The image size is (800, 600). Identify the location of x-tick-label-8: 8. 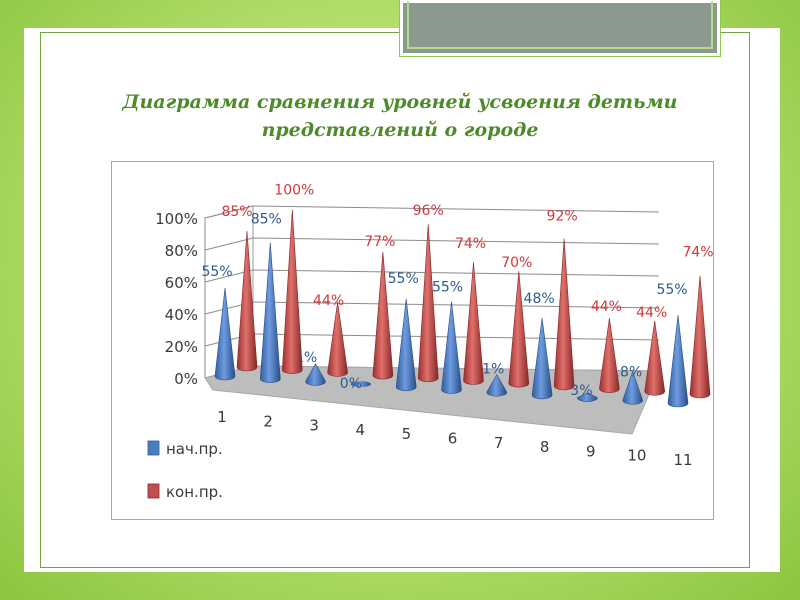
(545, 447).